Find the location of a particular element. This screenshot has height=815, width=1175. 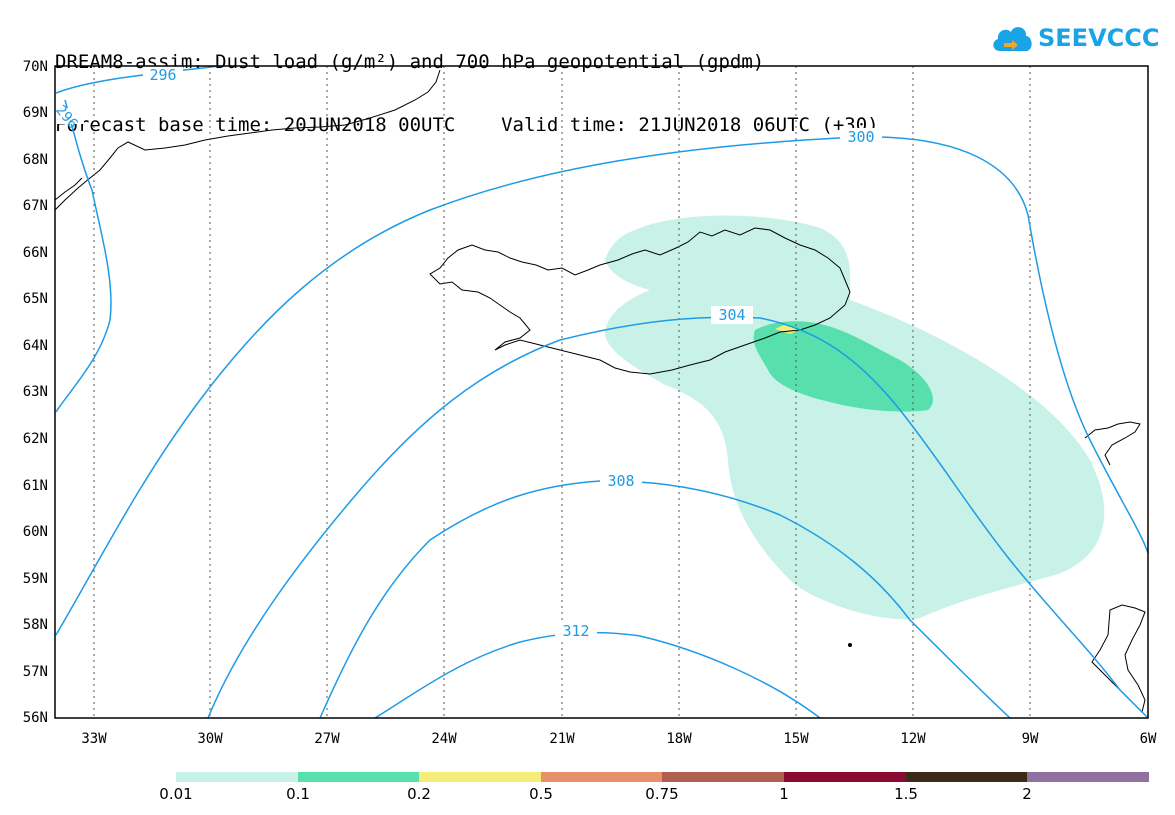

dust-region-medium is located at coordinates (843, 366).